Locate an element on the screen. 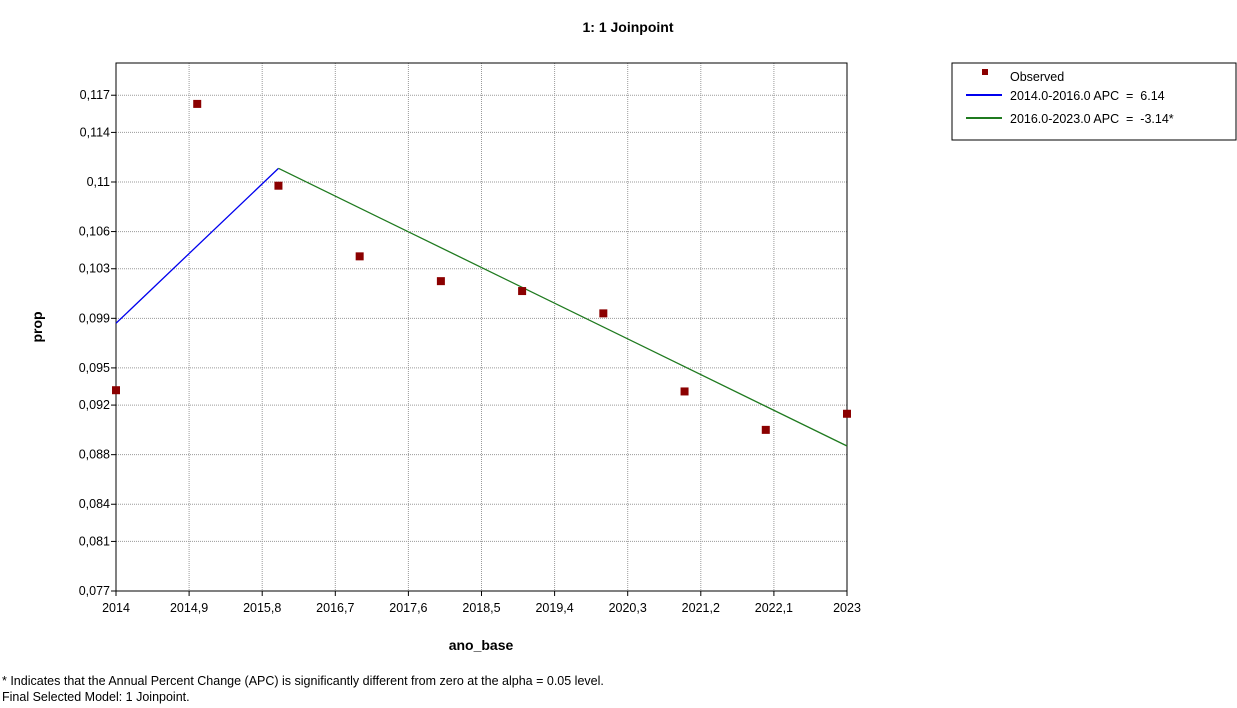 The width and height of the screenshot is (1237, 708). x-tick-label: 2018,5 is located at coordinates (481, 608).